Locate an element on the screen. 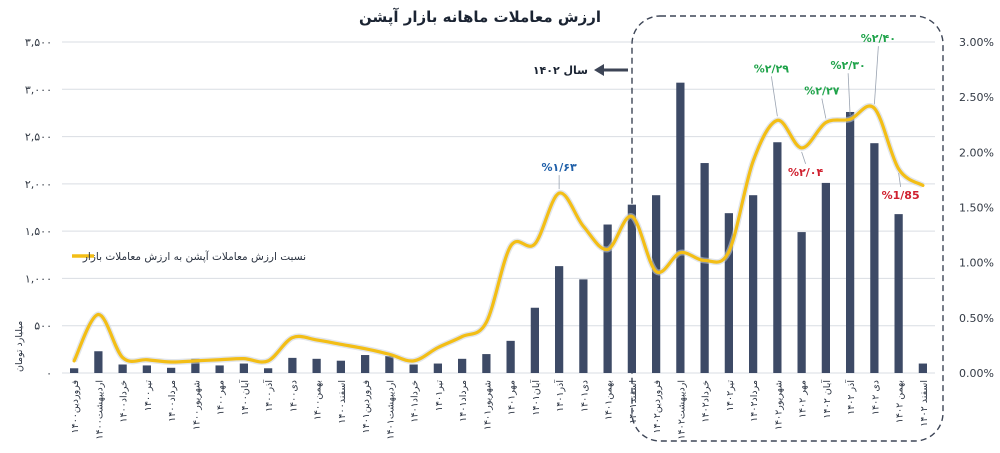 The image size is (1000, 453). x-tick-label: شهریور۱۴۰۱ is located at coordinates (487, 405).